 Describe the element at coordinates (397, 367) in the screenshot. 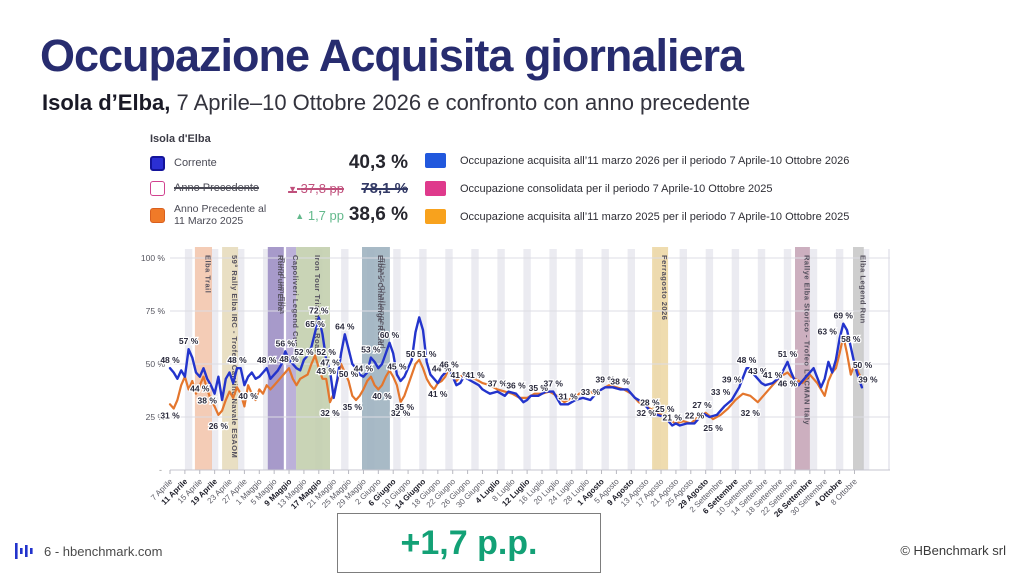

I see `svg-text: 45 %` at that location.